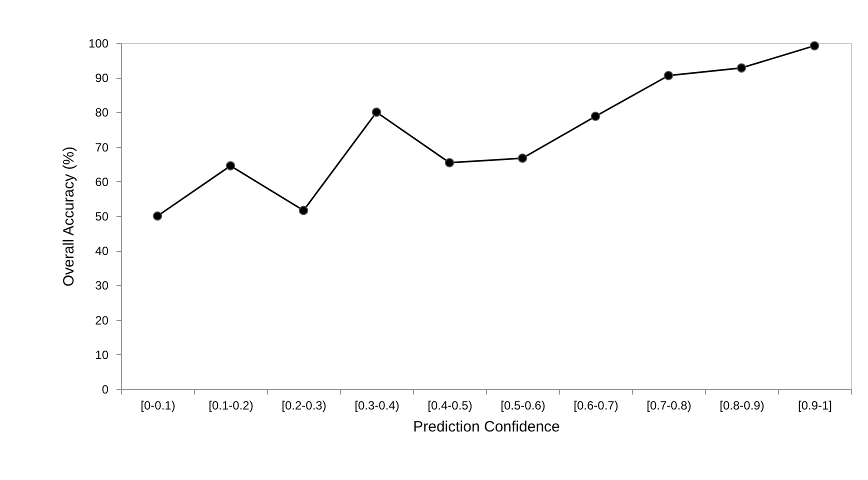  I want to click on x-tick-label: [0.1-0.2), so click(231, 405).